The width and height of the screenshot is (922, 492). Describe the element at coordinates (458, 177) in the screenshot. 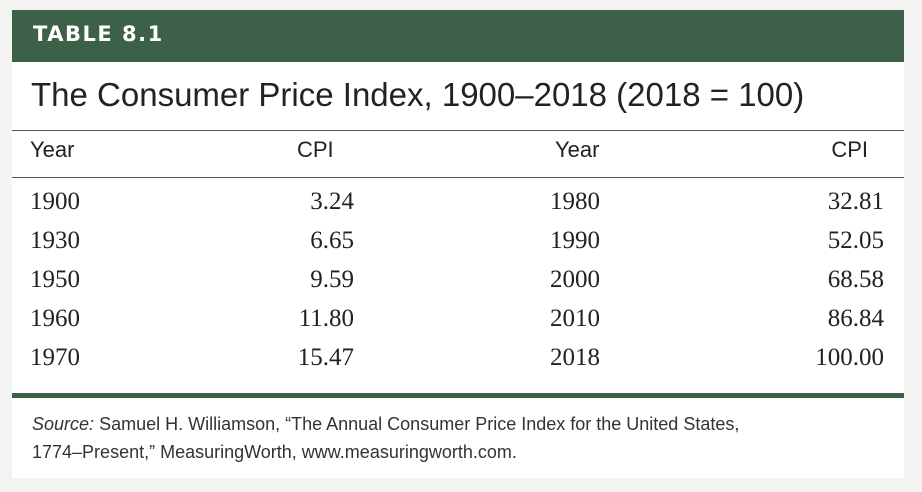

I see `header-rule` at that location.